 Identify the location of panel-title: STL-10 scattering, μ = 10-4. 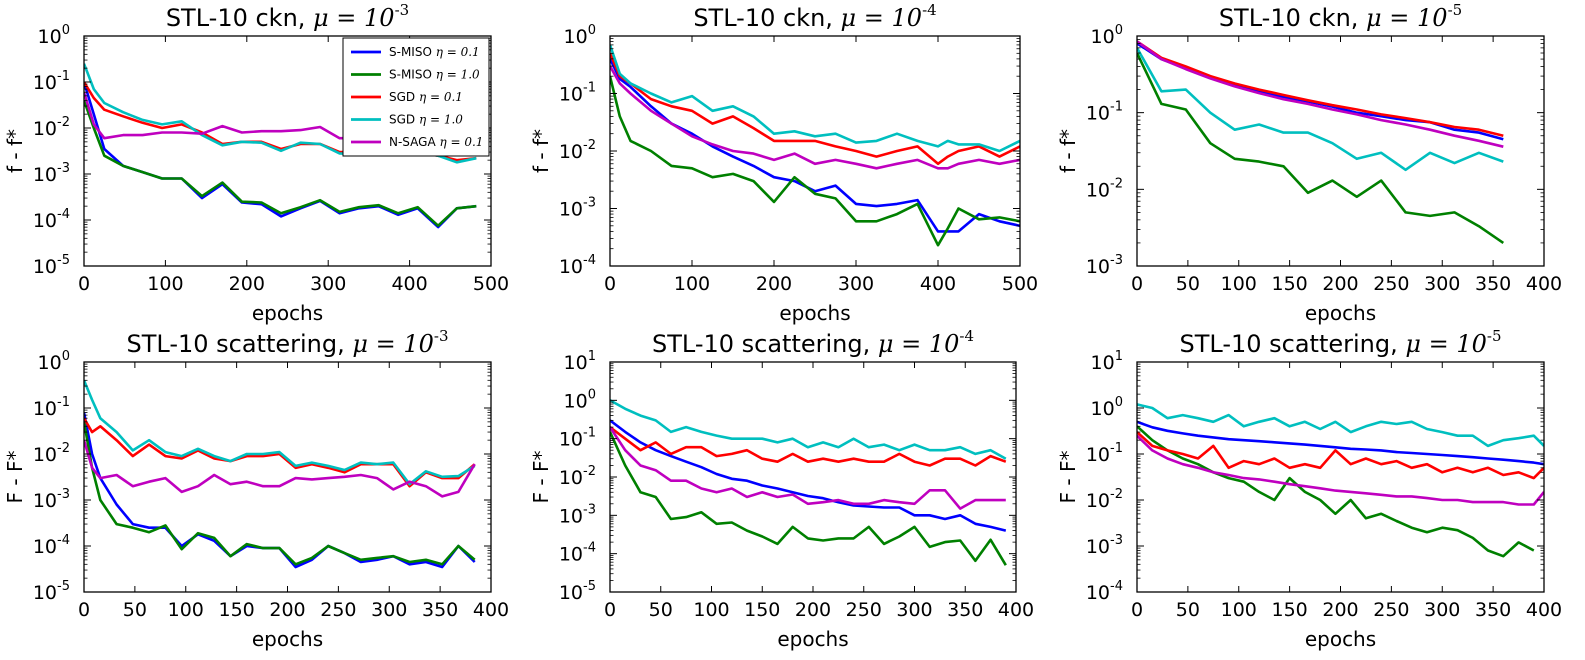
(813, 342).